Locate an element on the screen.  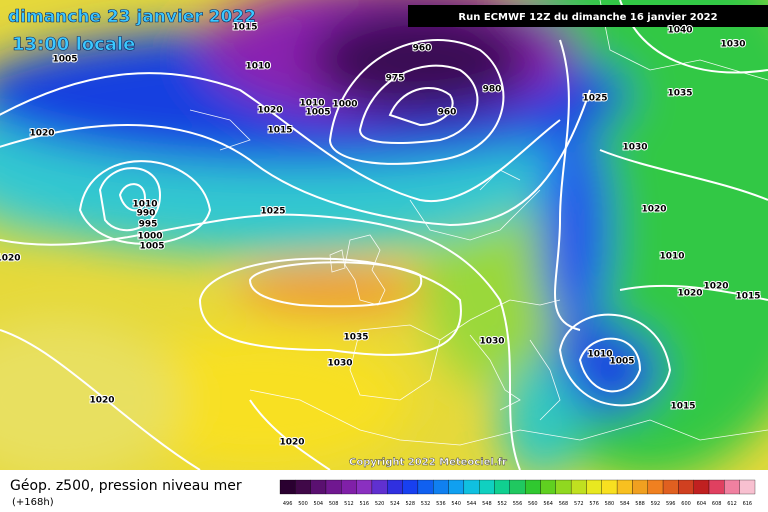
scale-label: 604 is located at coordinates (702, 504).